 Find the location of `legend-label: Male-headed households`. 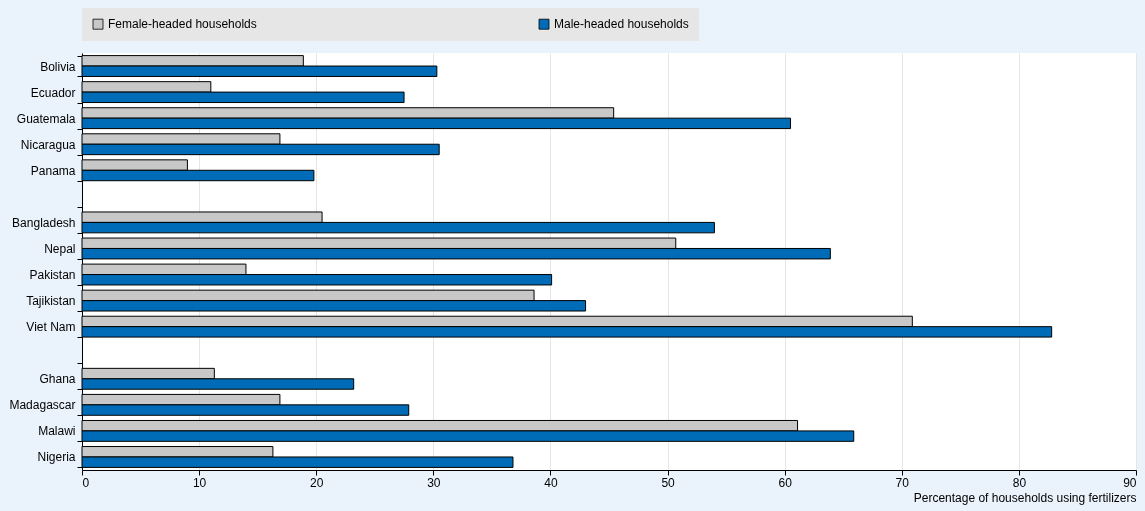

legend-label: Male-headed households is located at coordinates (621, 24).